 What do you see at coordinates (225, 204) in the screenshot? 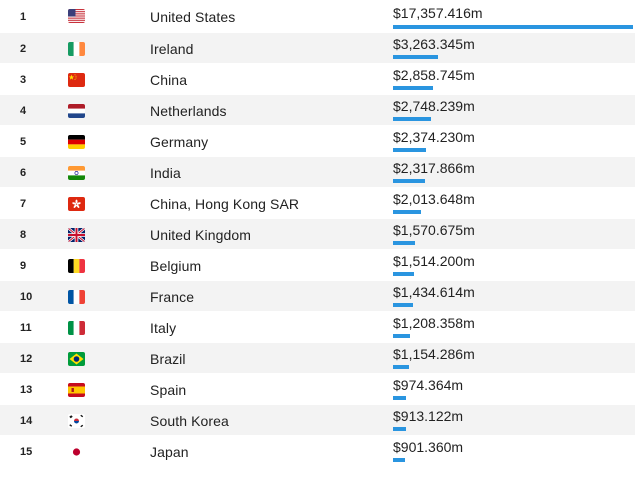
I see `country-name: China, Hong Kong SAR` at bounding box center [225, 204].